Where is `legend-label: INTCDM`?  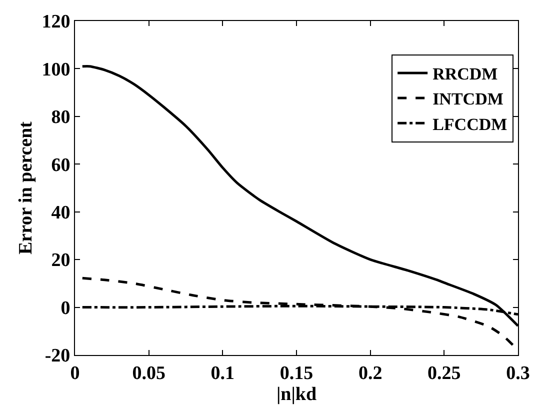
legend-label: INTCDM is located at coordinates (468, 99).